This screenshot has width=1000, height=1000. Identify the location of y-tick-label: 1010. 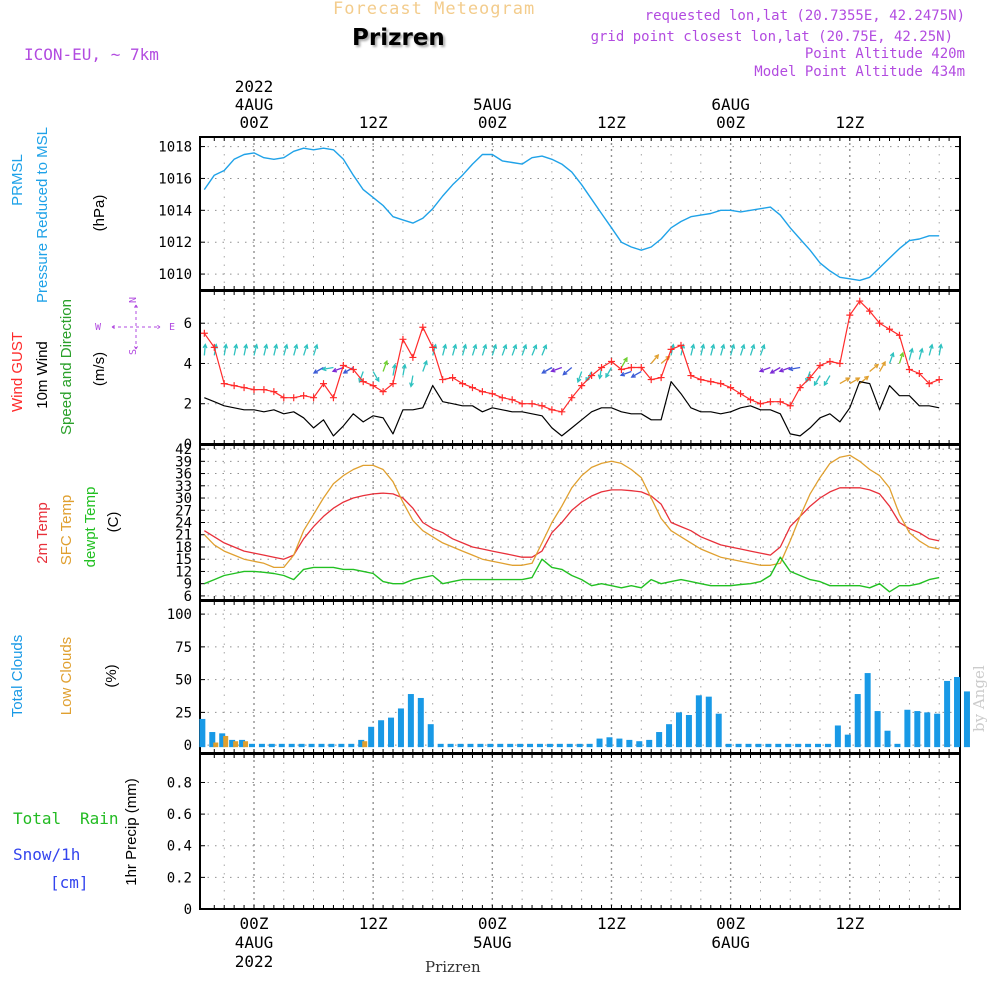
(175, 275).